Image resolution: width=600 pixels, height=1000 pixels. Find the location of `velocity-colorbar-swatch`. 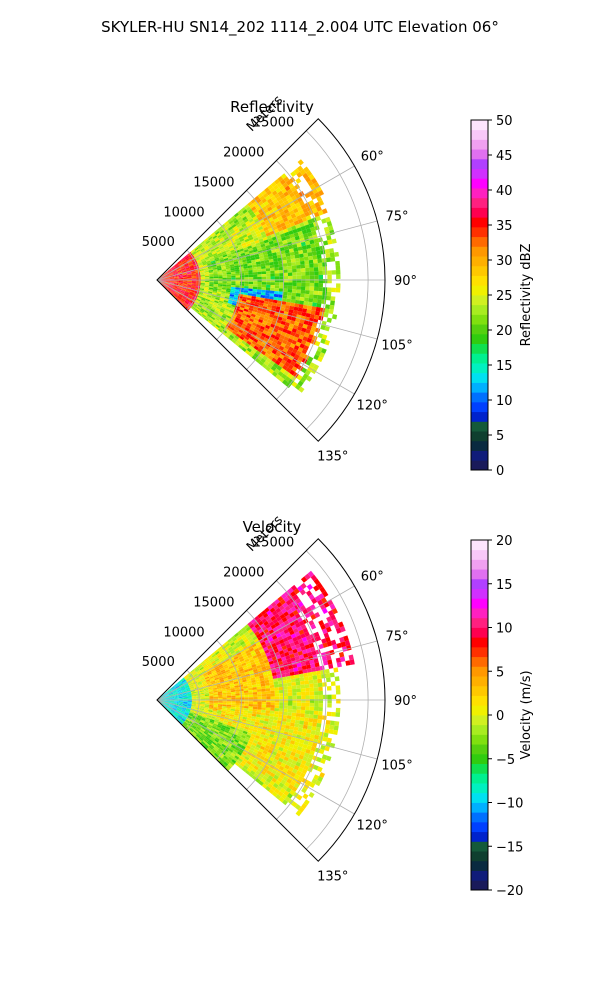

velocity-colorbar-swatch is located at coordinates (479, 797).